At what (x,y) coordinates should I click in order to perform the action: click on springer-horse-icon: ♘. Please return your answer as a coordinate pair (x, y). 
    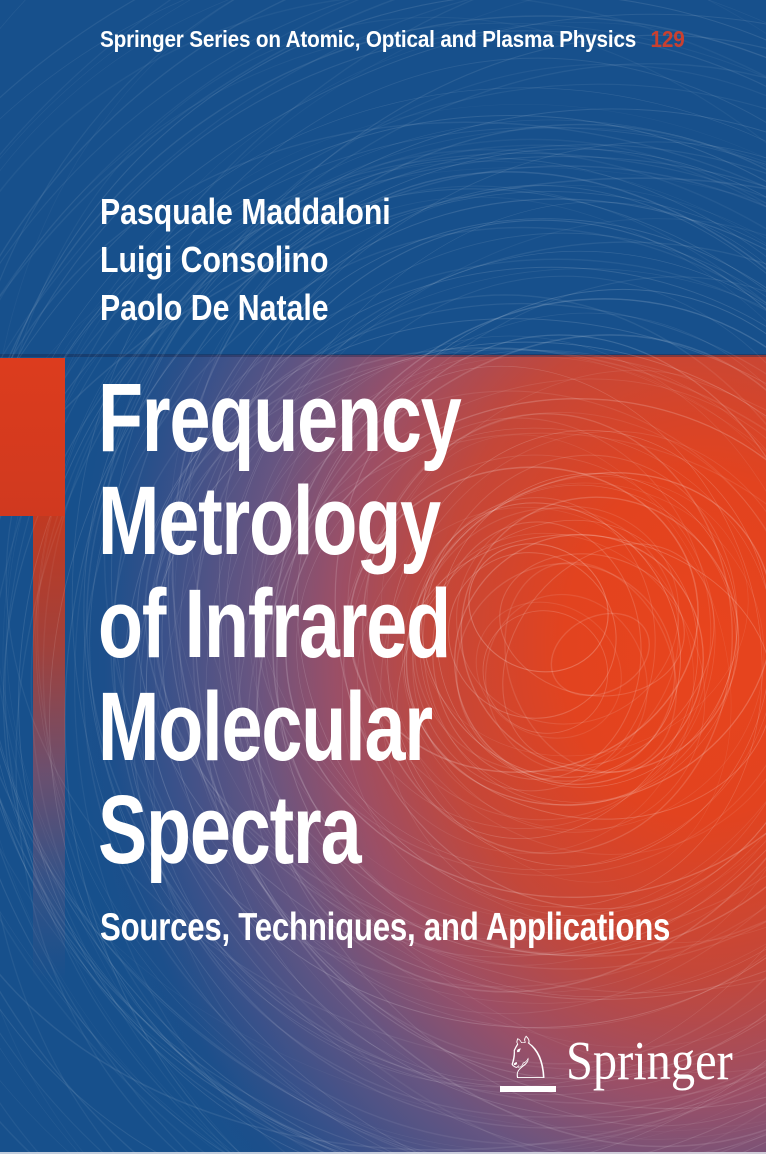
    Looking at the image, I should click on (528, 1058).